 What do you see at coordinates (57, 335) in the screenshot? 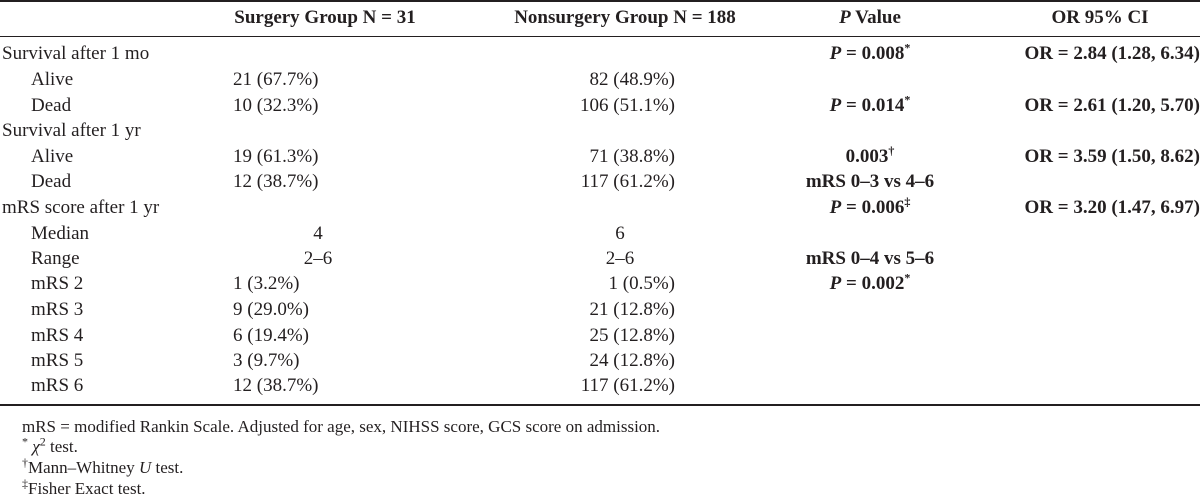
I see `row-label: mRS 4` at bounding box center [57, 335].